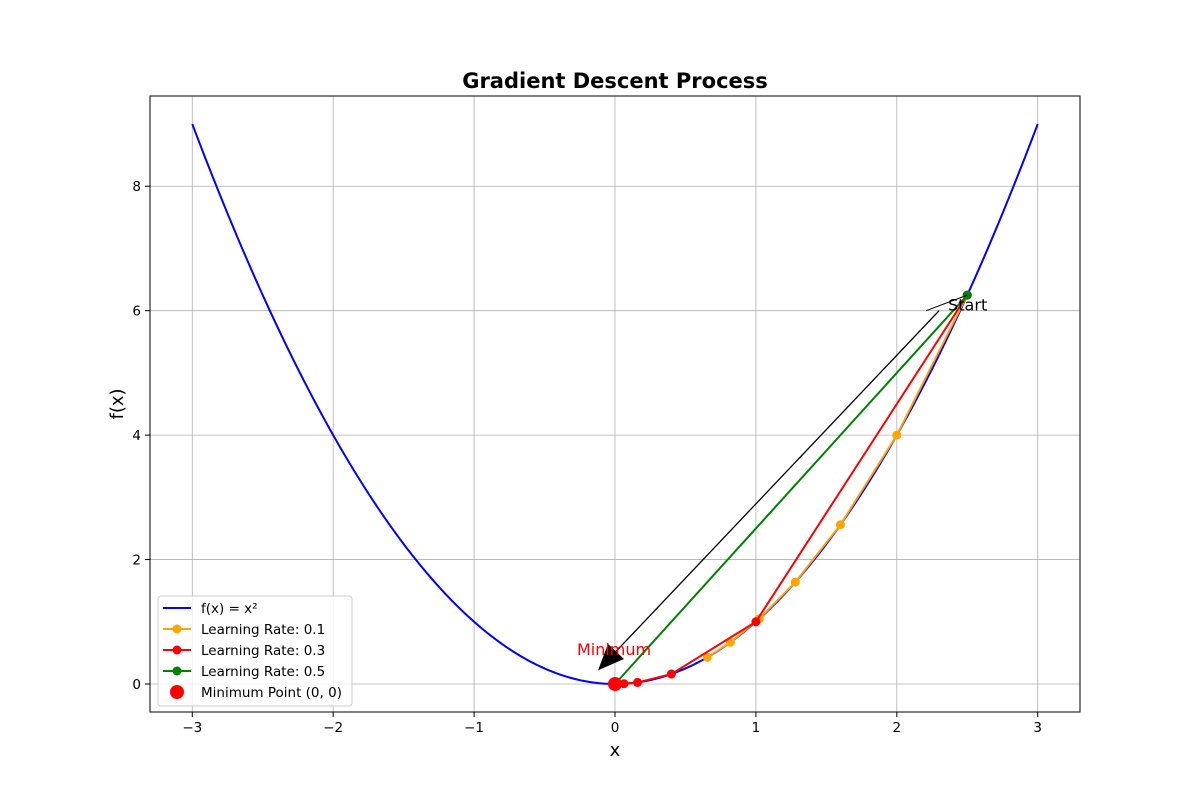 This screenshot has height=800, width=1200. I want to click on legend-label: Minimum Point (0, 0), so click(271, 693).